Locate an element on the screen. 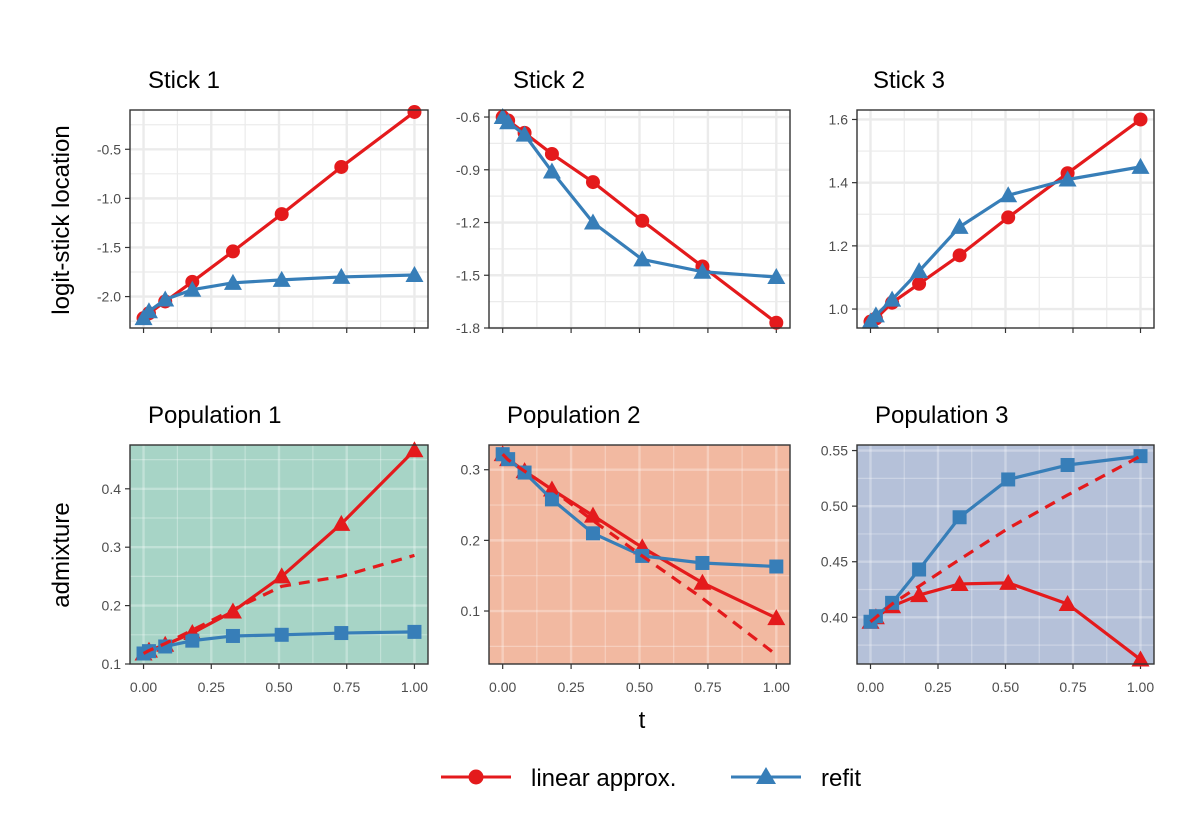  x-tick-label: 0.00 is located at coordinates (870, 687).